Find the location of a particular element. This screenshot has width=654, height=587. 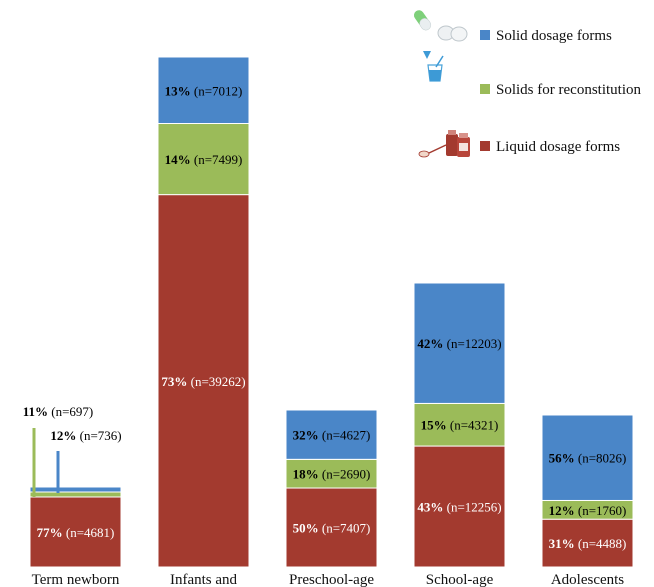

label-count: (n=7407) is located at coordinates (346, 528).